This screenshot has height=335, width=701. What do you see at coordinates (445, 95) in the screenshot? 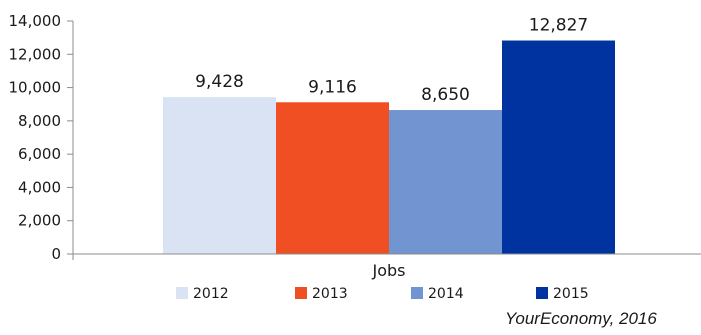
I see `data-label-2014: 8,650` at bounding box center [445, 95].